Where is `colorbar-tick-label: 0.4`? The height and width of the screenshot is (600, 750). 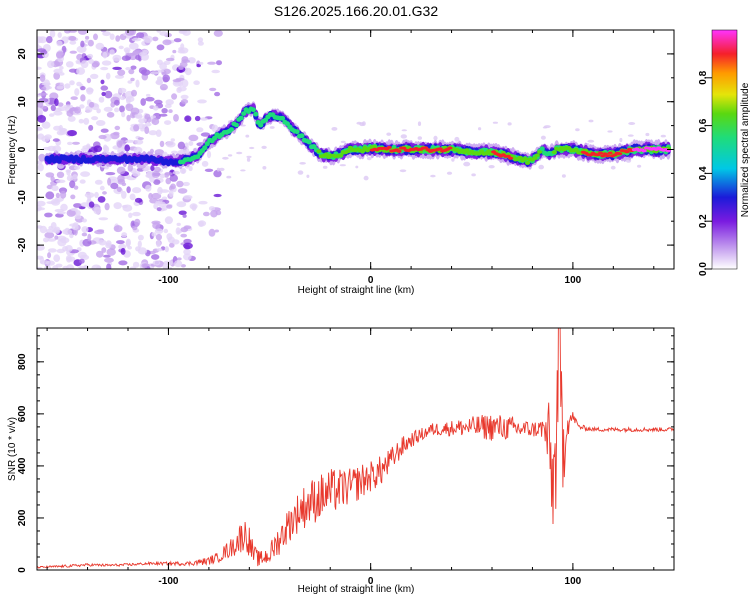 colorbar-tick-label: 0.4 is located at coordinates (703, 173).